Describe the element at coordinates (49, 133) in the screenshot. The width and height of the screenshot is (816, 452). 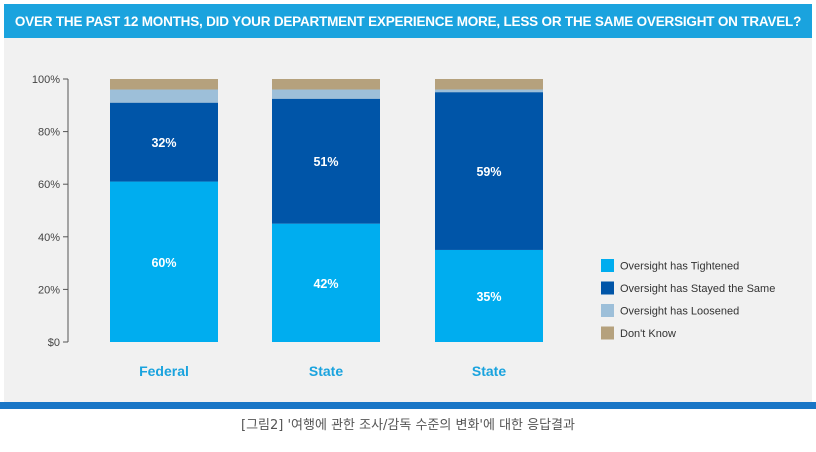
I see `y-tick-label: 80%` at that location.